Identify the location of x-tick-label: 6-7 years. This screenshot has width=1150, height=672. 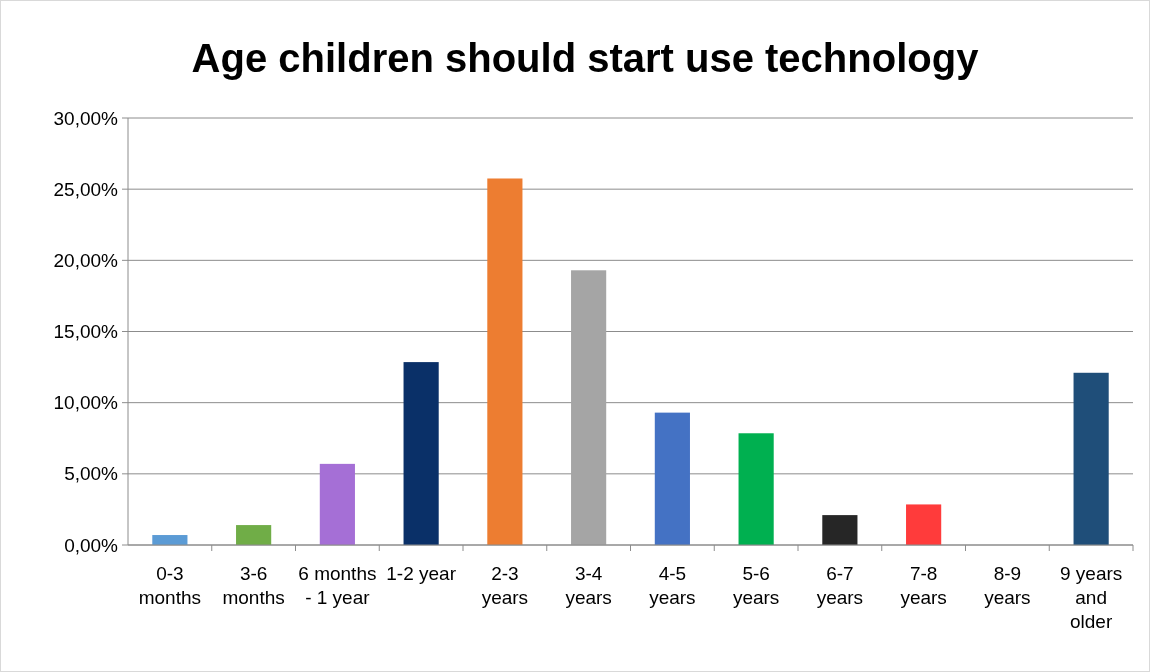
(840, 585).